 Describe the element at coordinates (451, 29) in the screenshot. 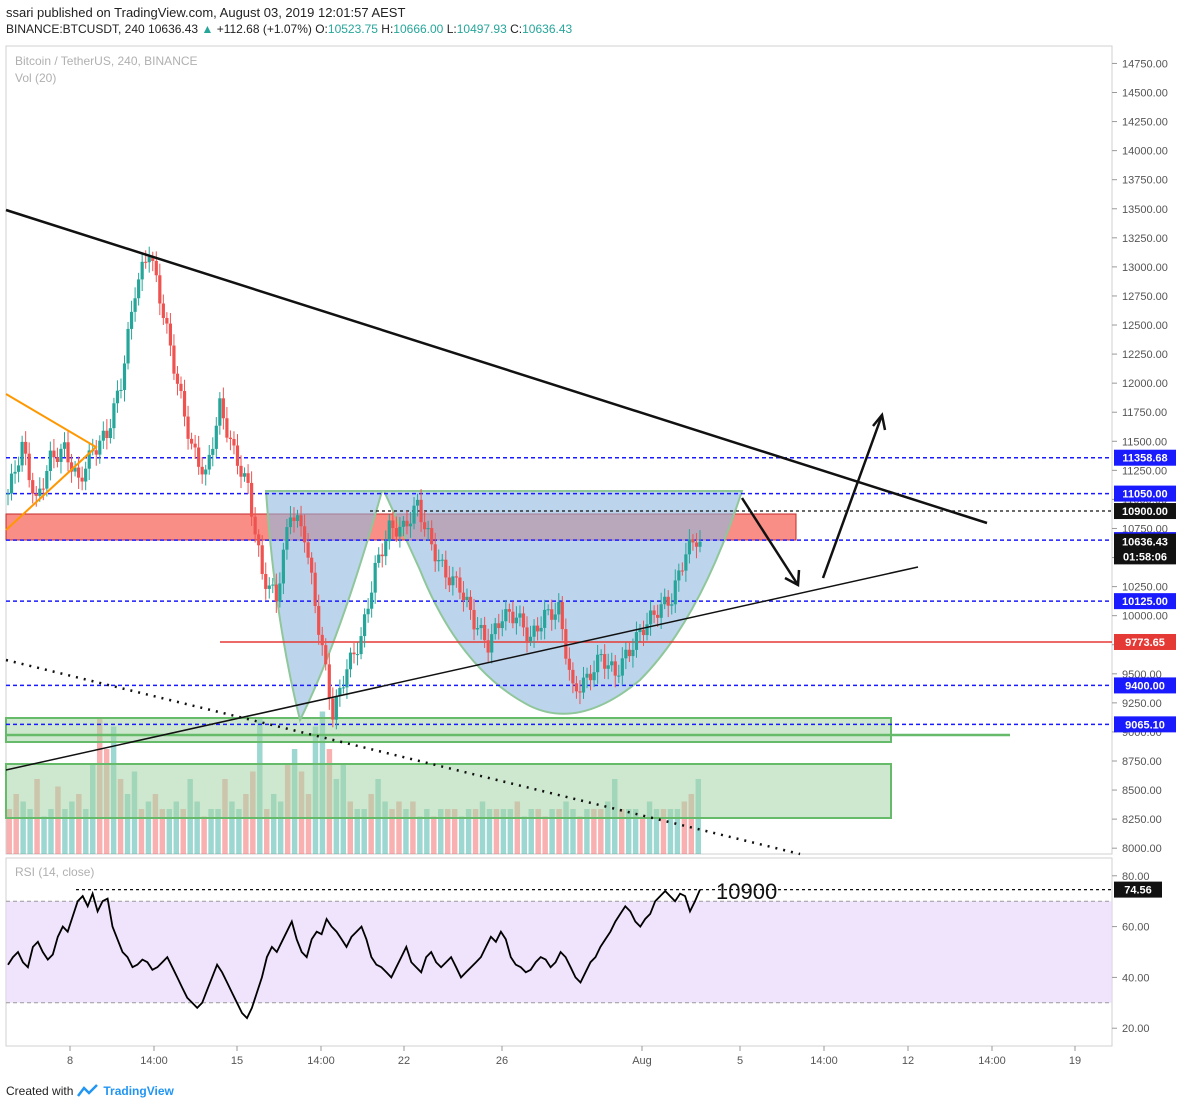

I see `low-label: L:` at that location.